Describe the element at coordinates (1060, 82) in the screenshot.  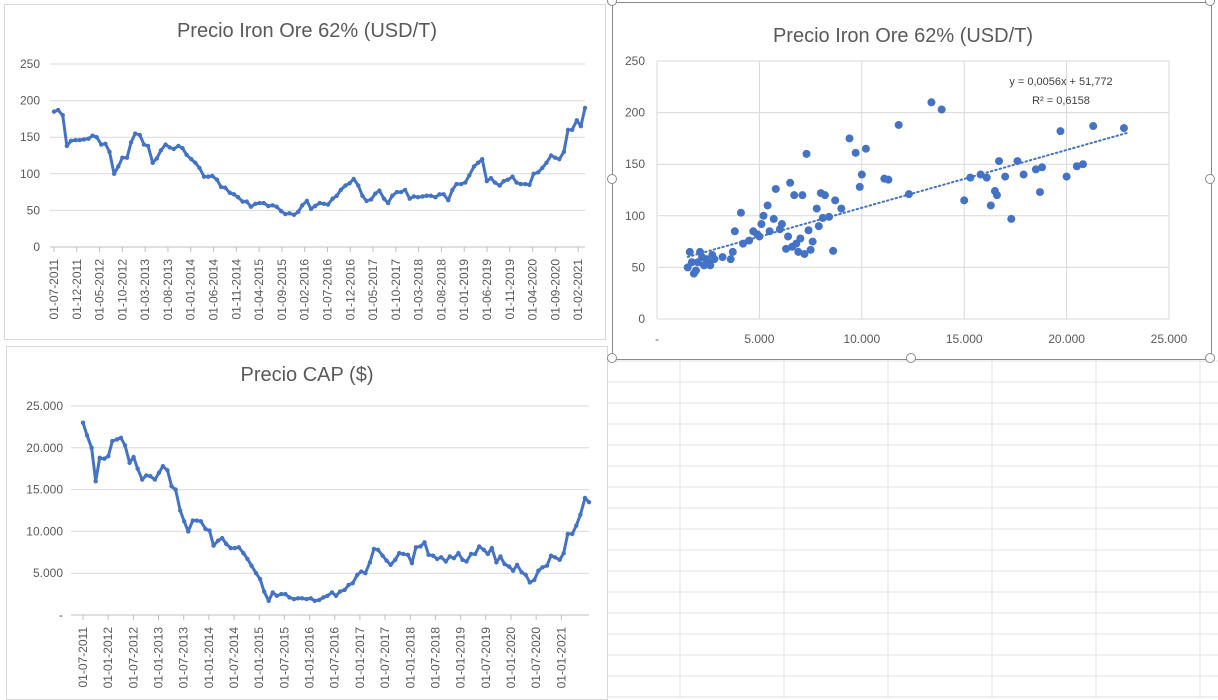
I see `trendline-equation: y = 0,0056x + 51,772` at that location.